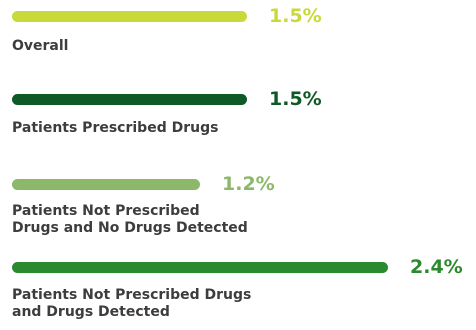 The height and width of the screenshot is (330, 476). What do you see at coordinates (115, 128) in the screenshot?
I see `category-label-patients-prescribed-drugs: Patients Prescribed Drugs` at bounding box center [115, 128].